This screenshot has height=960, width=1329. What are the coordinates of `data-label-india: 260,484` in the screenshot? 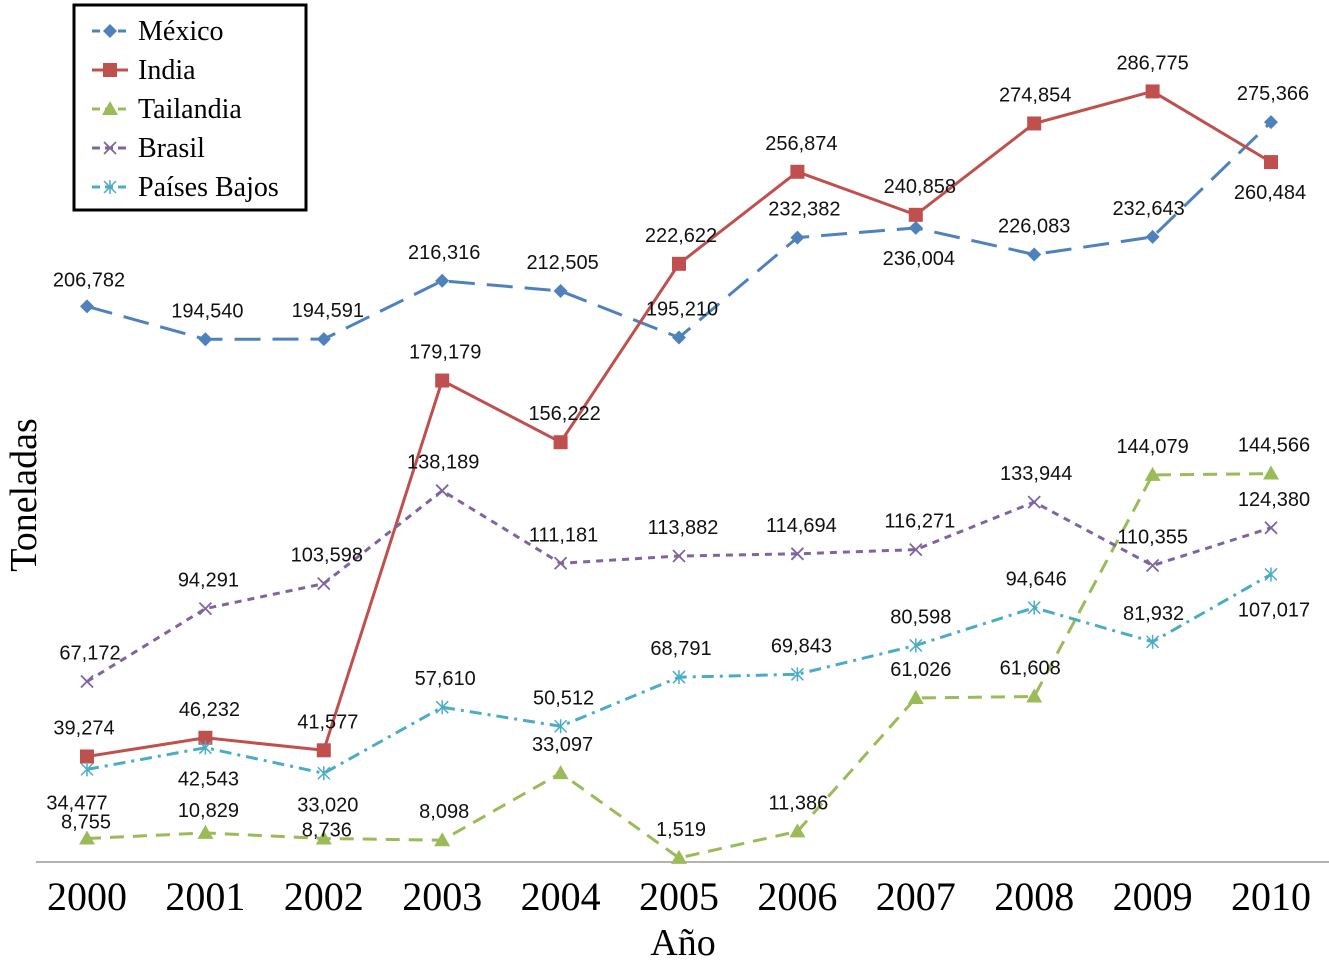 It's located at (1270, 193).